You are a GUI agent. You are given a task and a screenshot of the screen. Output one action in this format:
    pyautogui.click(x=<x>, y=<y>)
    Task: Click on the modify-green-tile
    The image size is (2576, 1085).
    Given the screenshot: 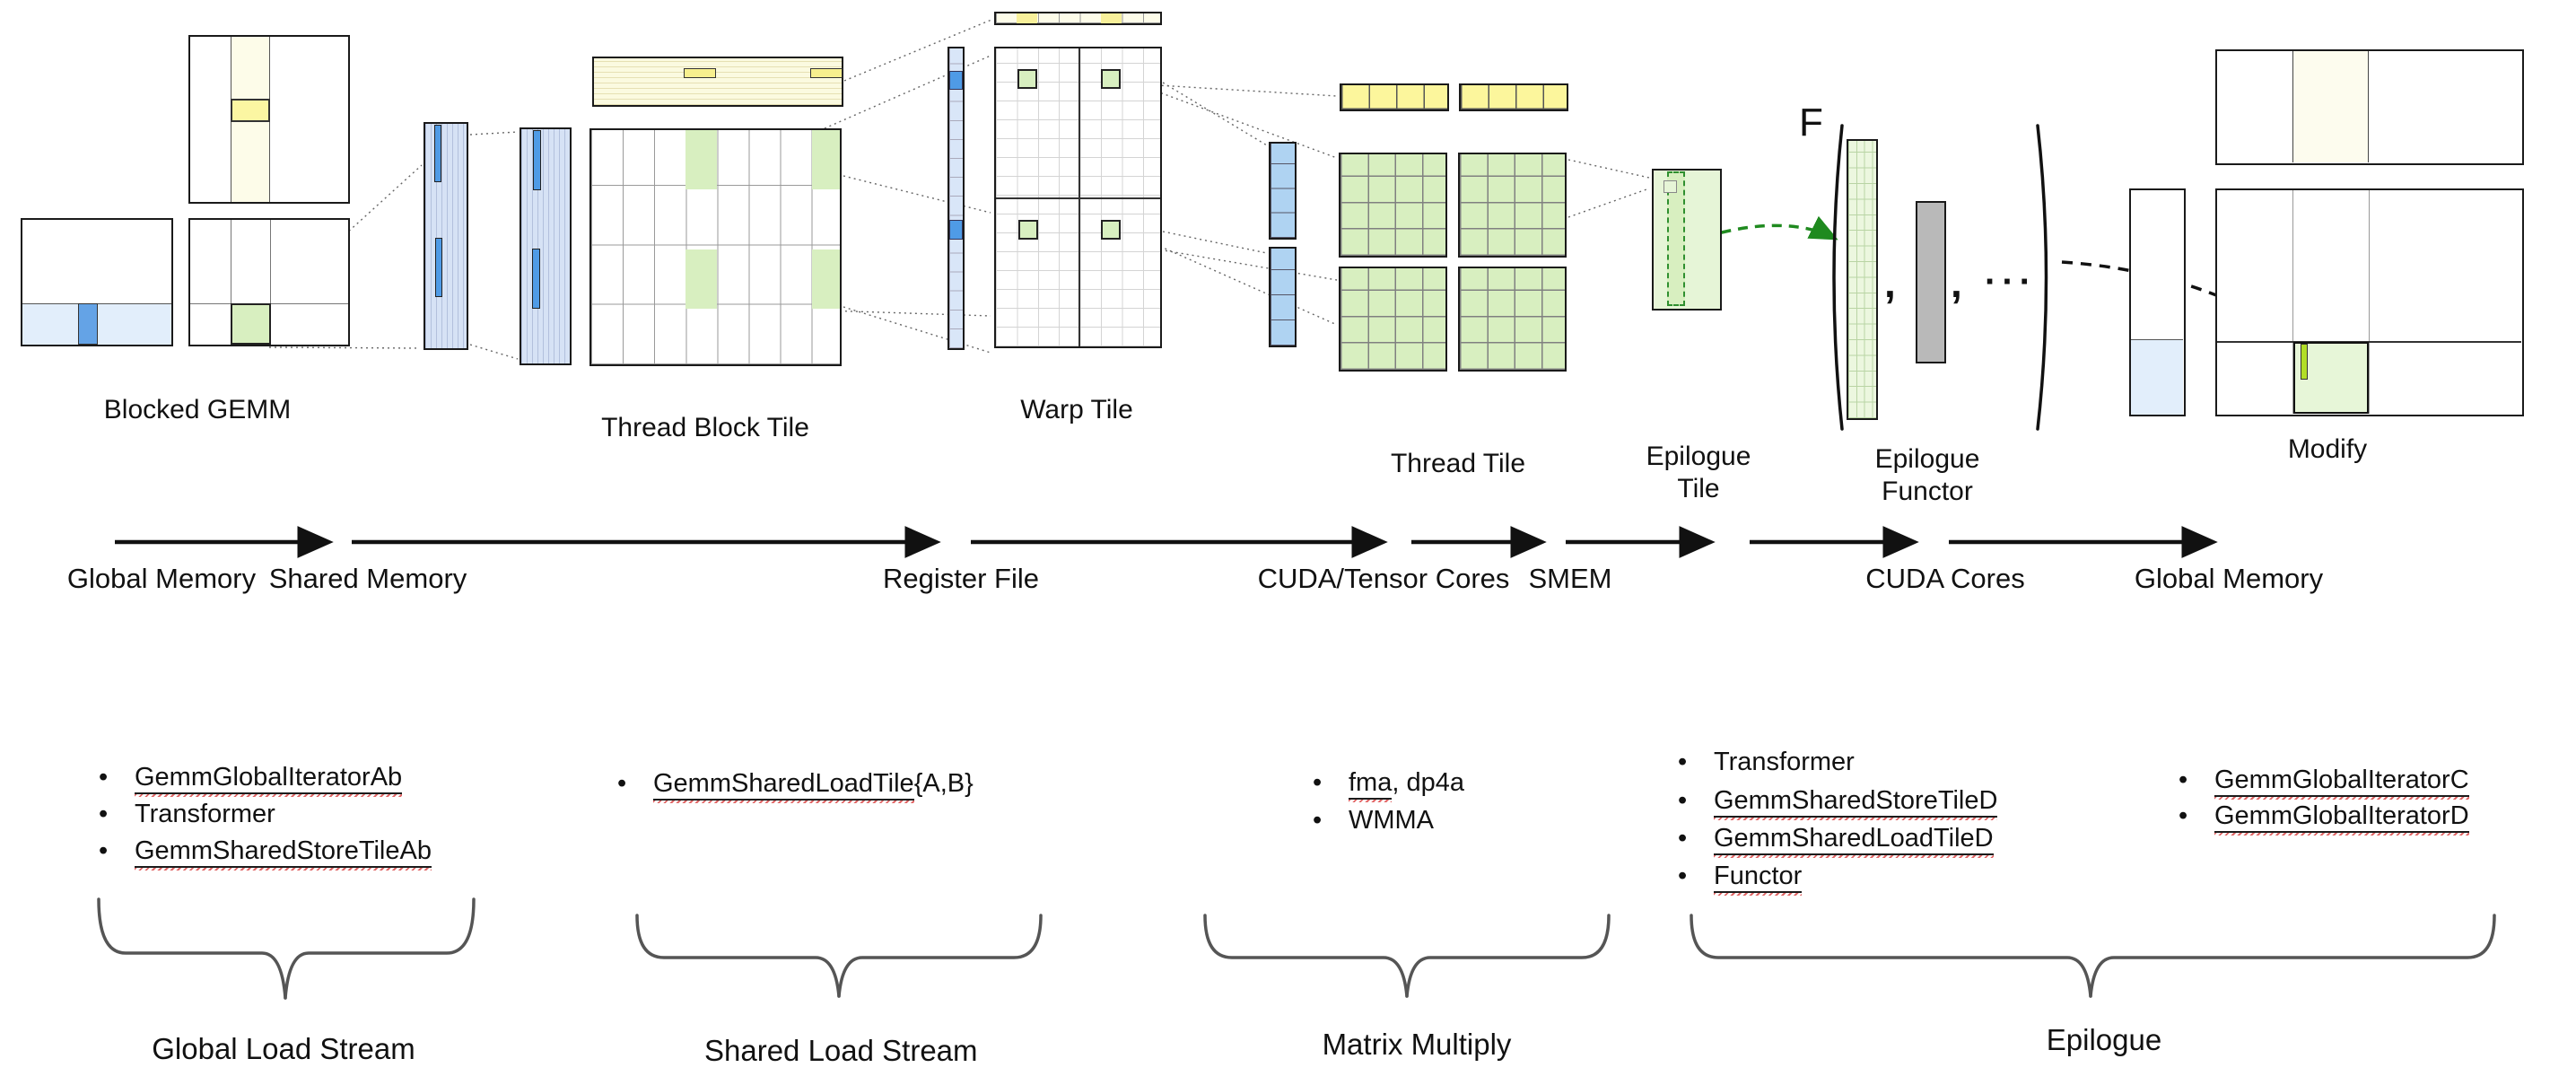 What is the action you would take?
    pyautogui.click(x=2331, y=378)
    